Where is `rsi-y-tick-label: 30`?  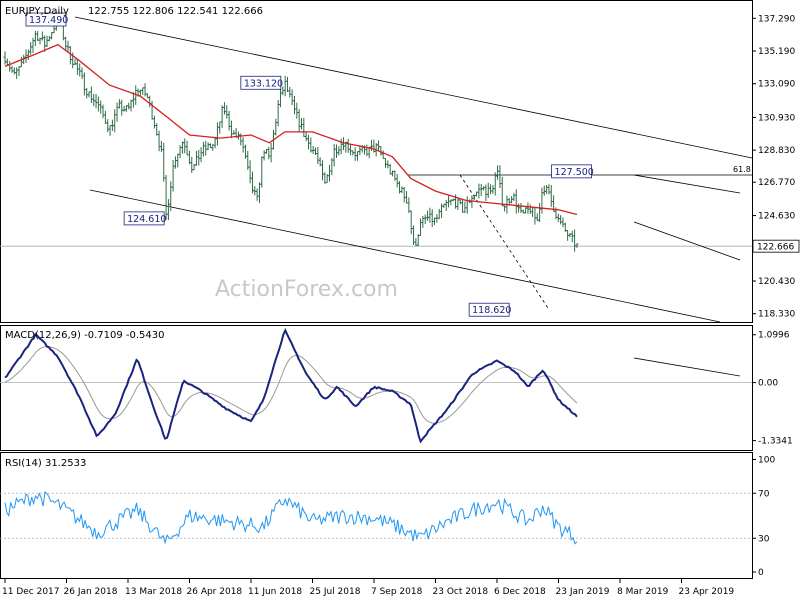 rsi-y-tick-label: 30 is located at coordinates (764, 539).